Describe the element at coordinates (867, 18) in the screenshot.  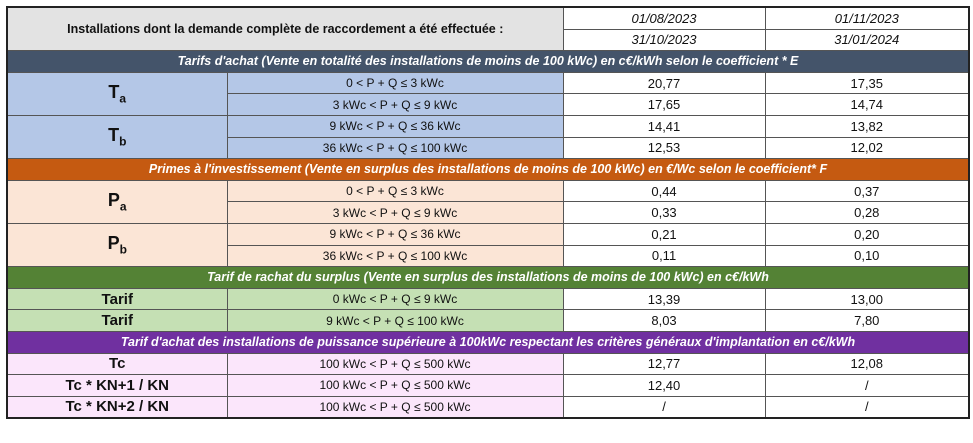
I see `period-2-from: 01/11/2023` at that location.